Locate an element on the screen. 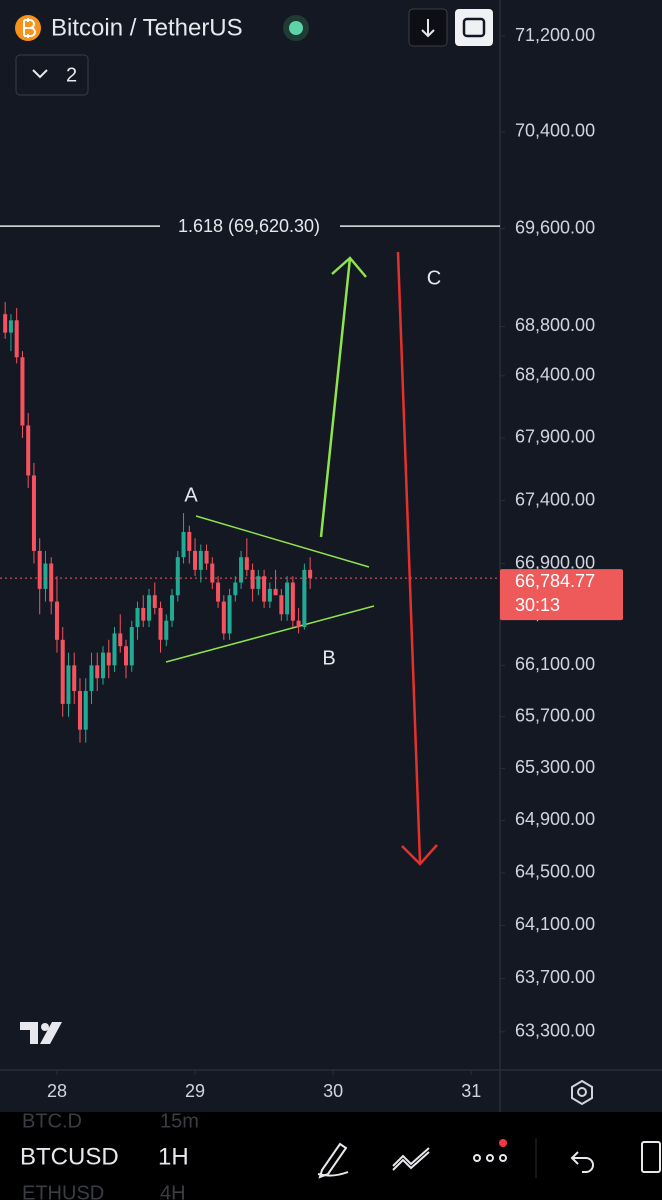 The image size is (662, 1200). y-tick-label: 64,100.00 is located at coordinates (555, 924).